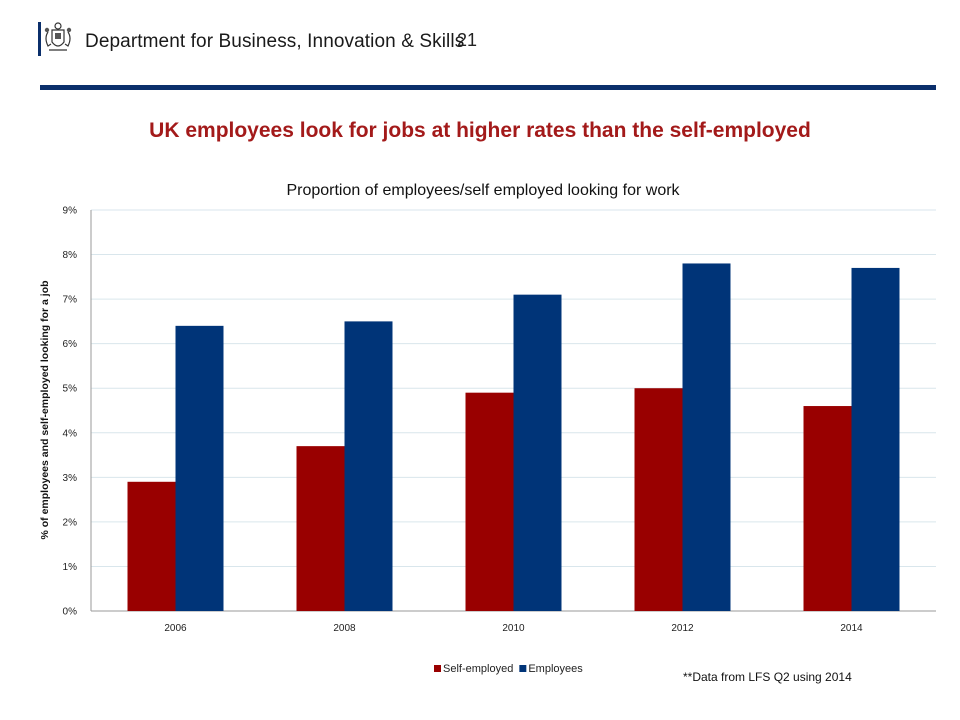  Describe the element at coordinates (70, 255) in the screenshot. I see `y-tick-label: 8%` at that location.